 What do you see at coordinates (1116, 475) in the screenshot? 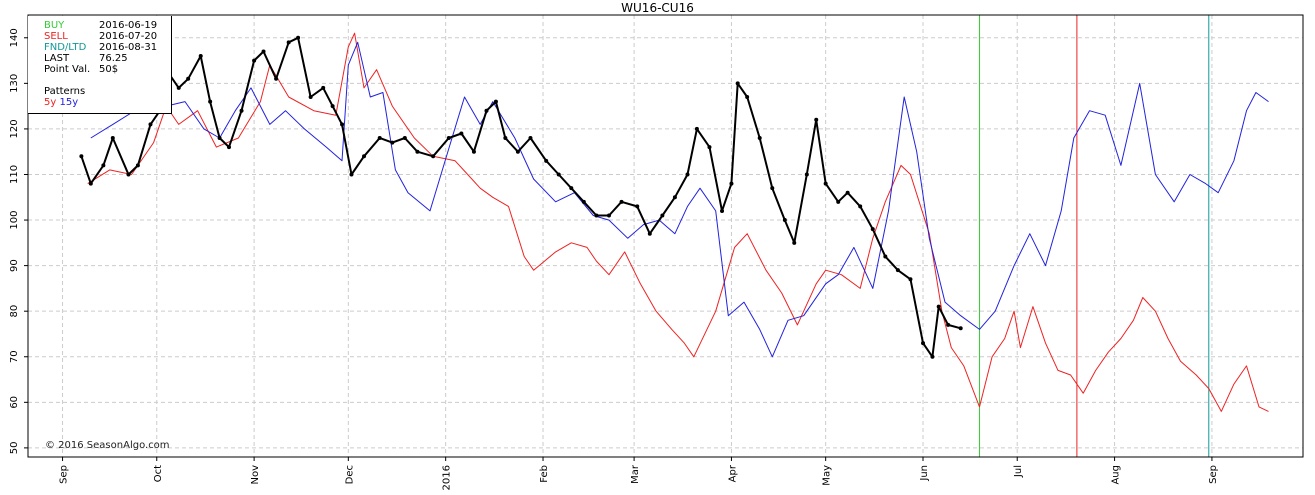
I see `x-tick-label: Aug` at bounding box center [1116, 475].